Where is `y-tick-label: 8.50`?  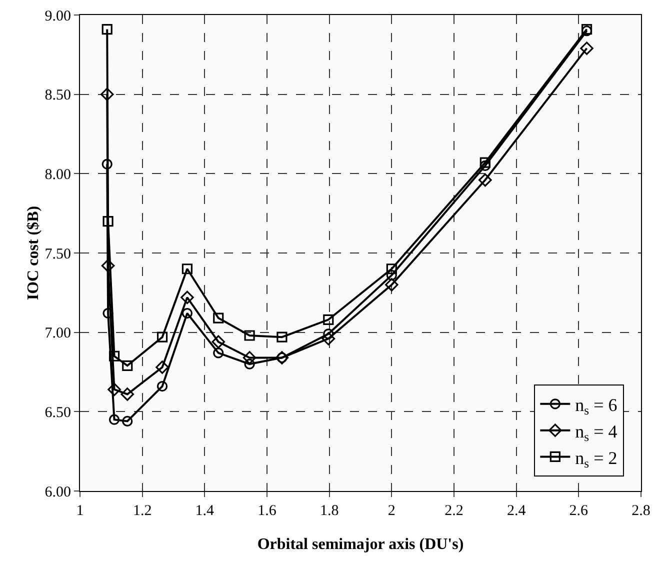 y-tick-label: 8.50 is located at coordinates (57, 96).